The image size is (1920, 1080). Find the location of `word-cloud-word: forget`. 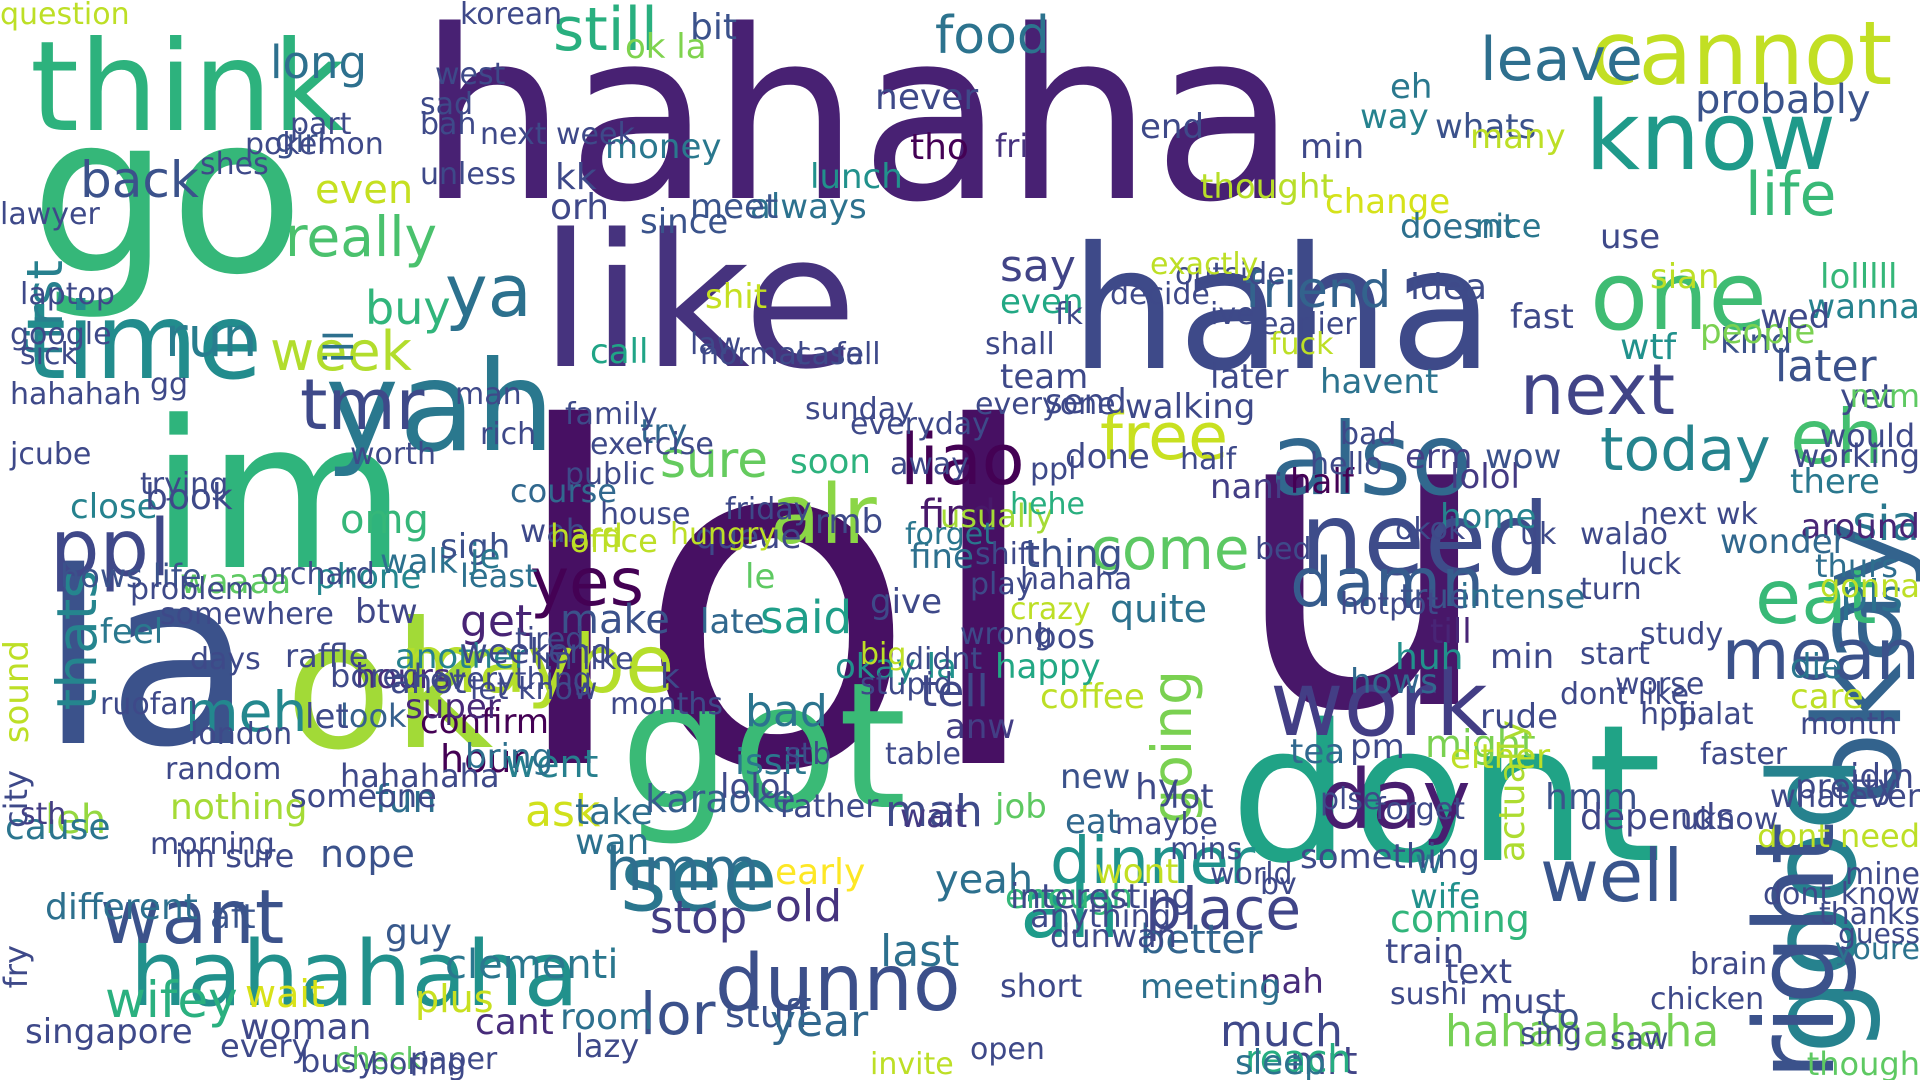

word-cloud-word: forget is located at coordinates (950, 534).